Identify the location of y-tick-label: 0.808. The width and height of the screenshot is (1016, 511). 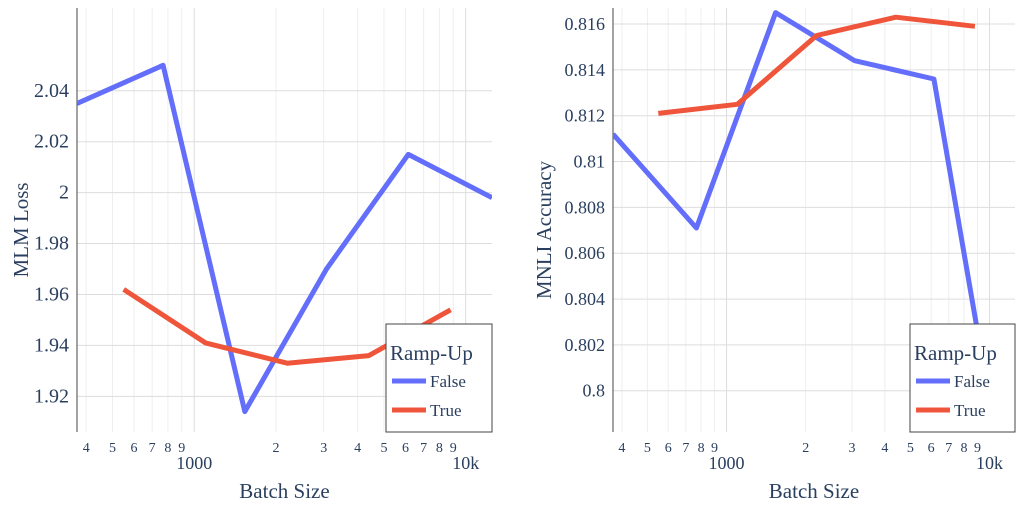
(585, 207).